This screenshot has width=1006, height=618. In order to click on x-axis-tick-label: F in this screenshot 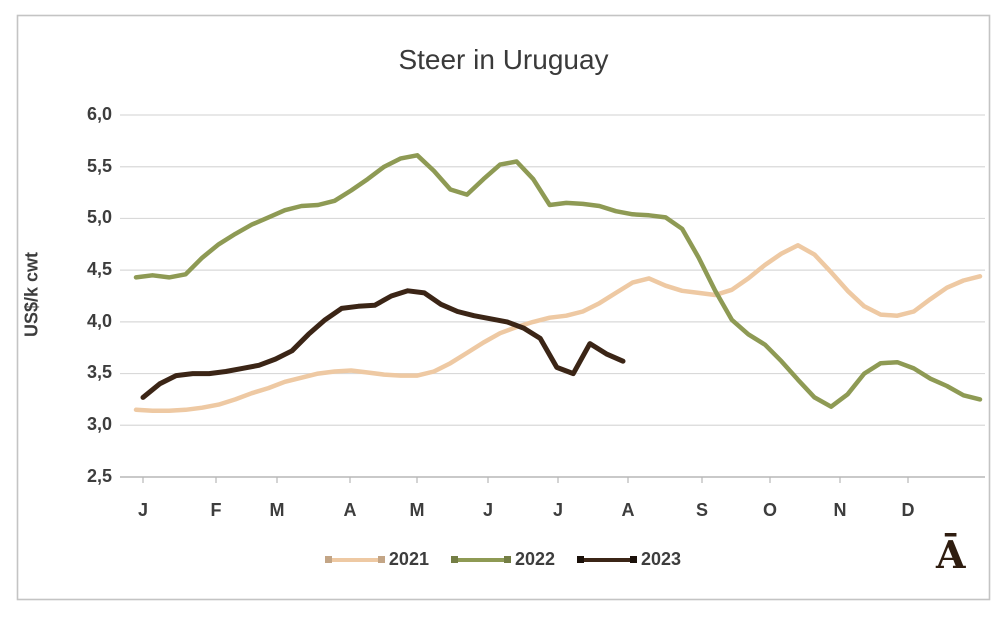, I will do `click(216, 510)`.